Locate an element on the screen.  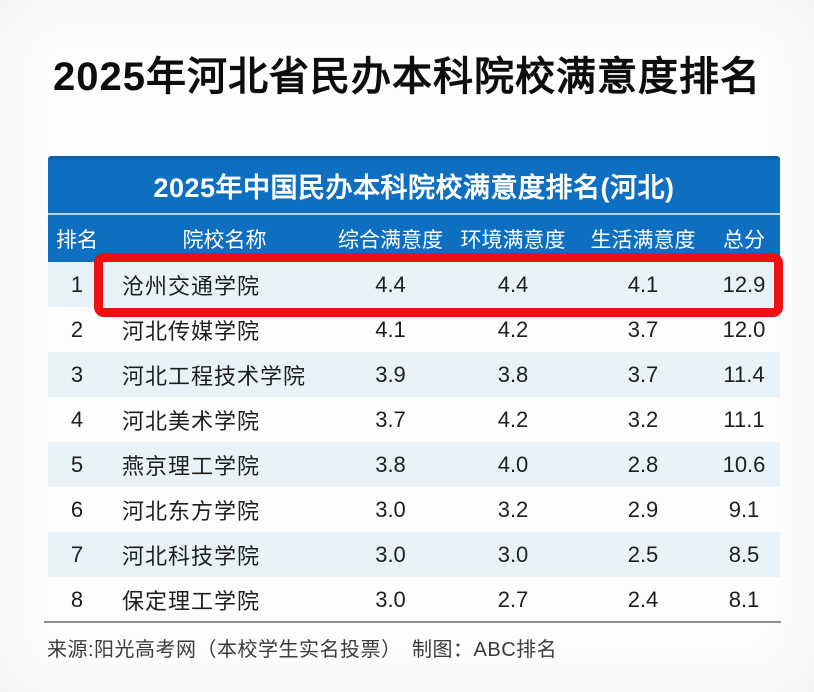
table-row: 7 河北科技学院 3.0 3.0 2.5 8.5 is located at coordinates (414, 554).